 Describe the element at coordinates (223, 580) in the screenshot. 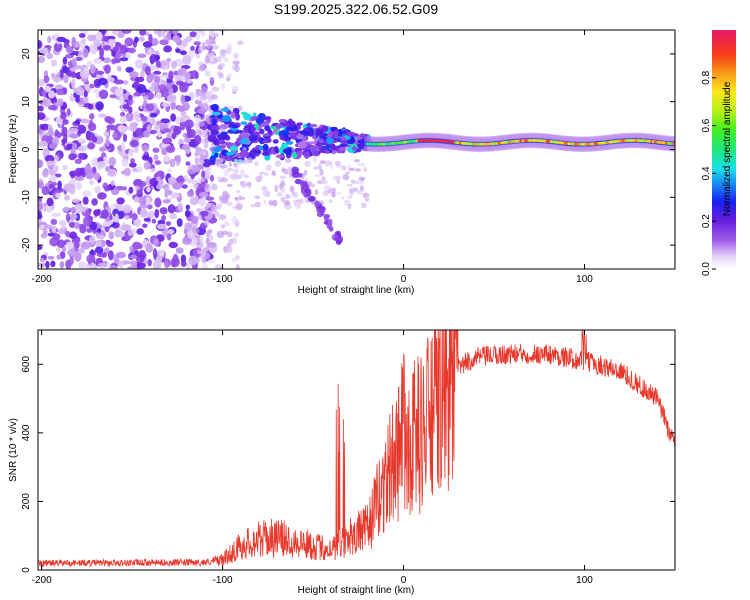

I see `x-tick-label: -100` at that location.